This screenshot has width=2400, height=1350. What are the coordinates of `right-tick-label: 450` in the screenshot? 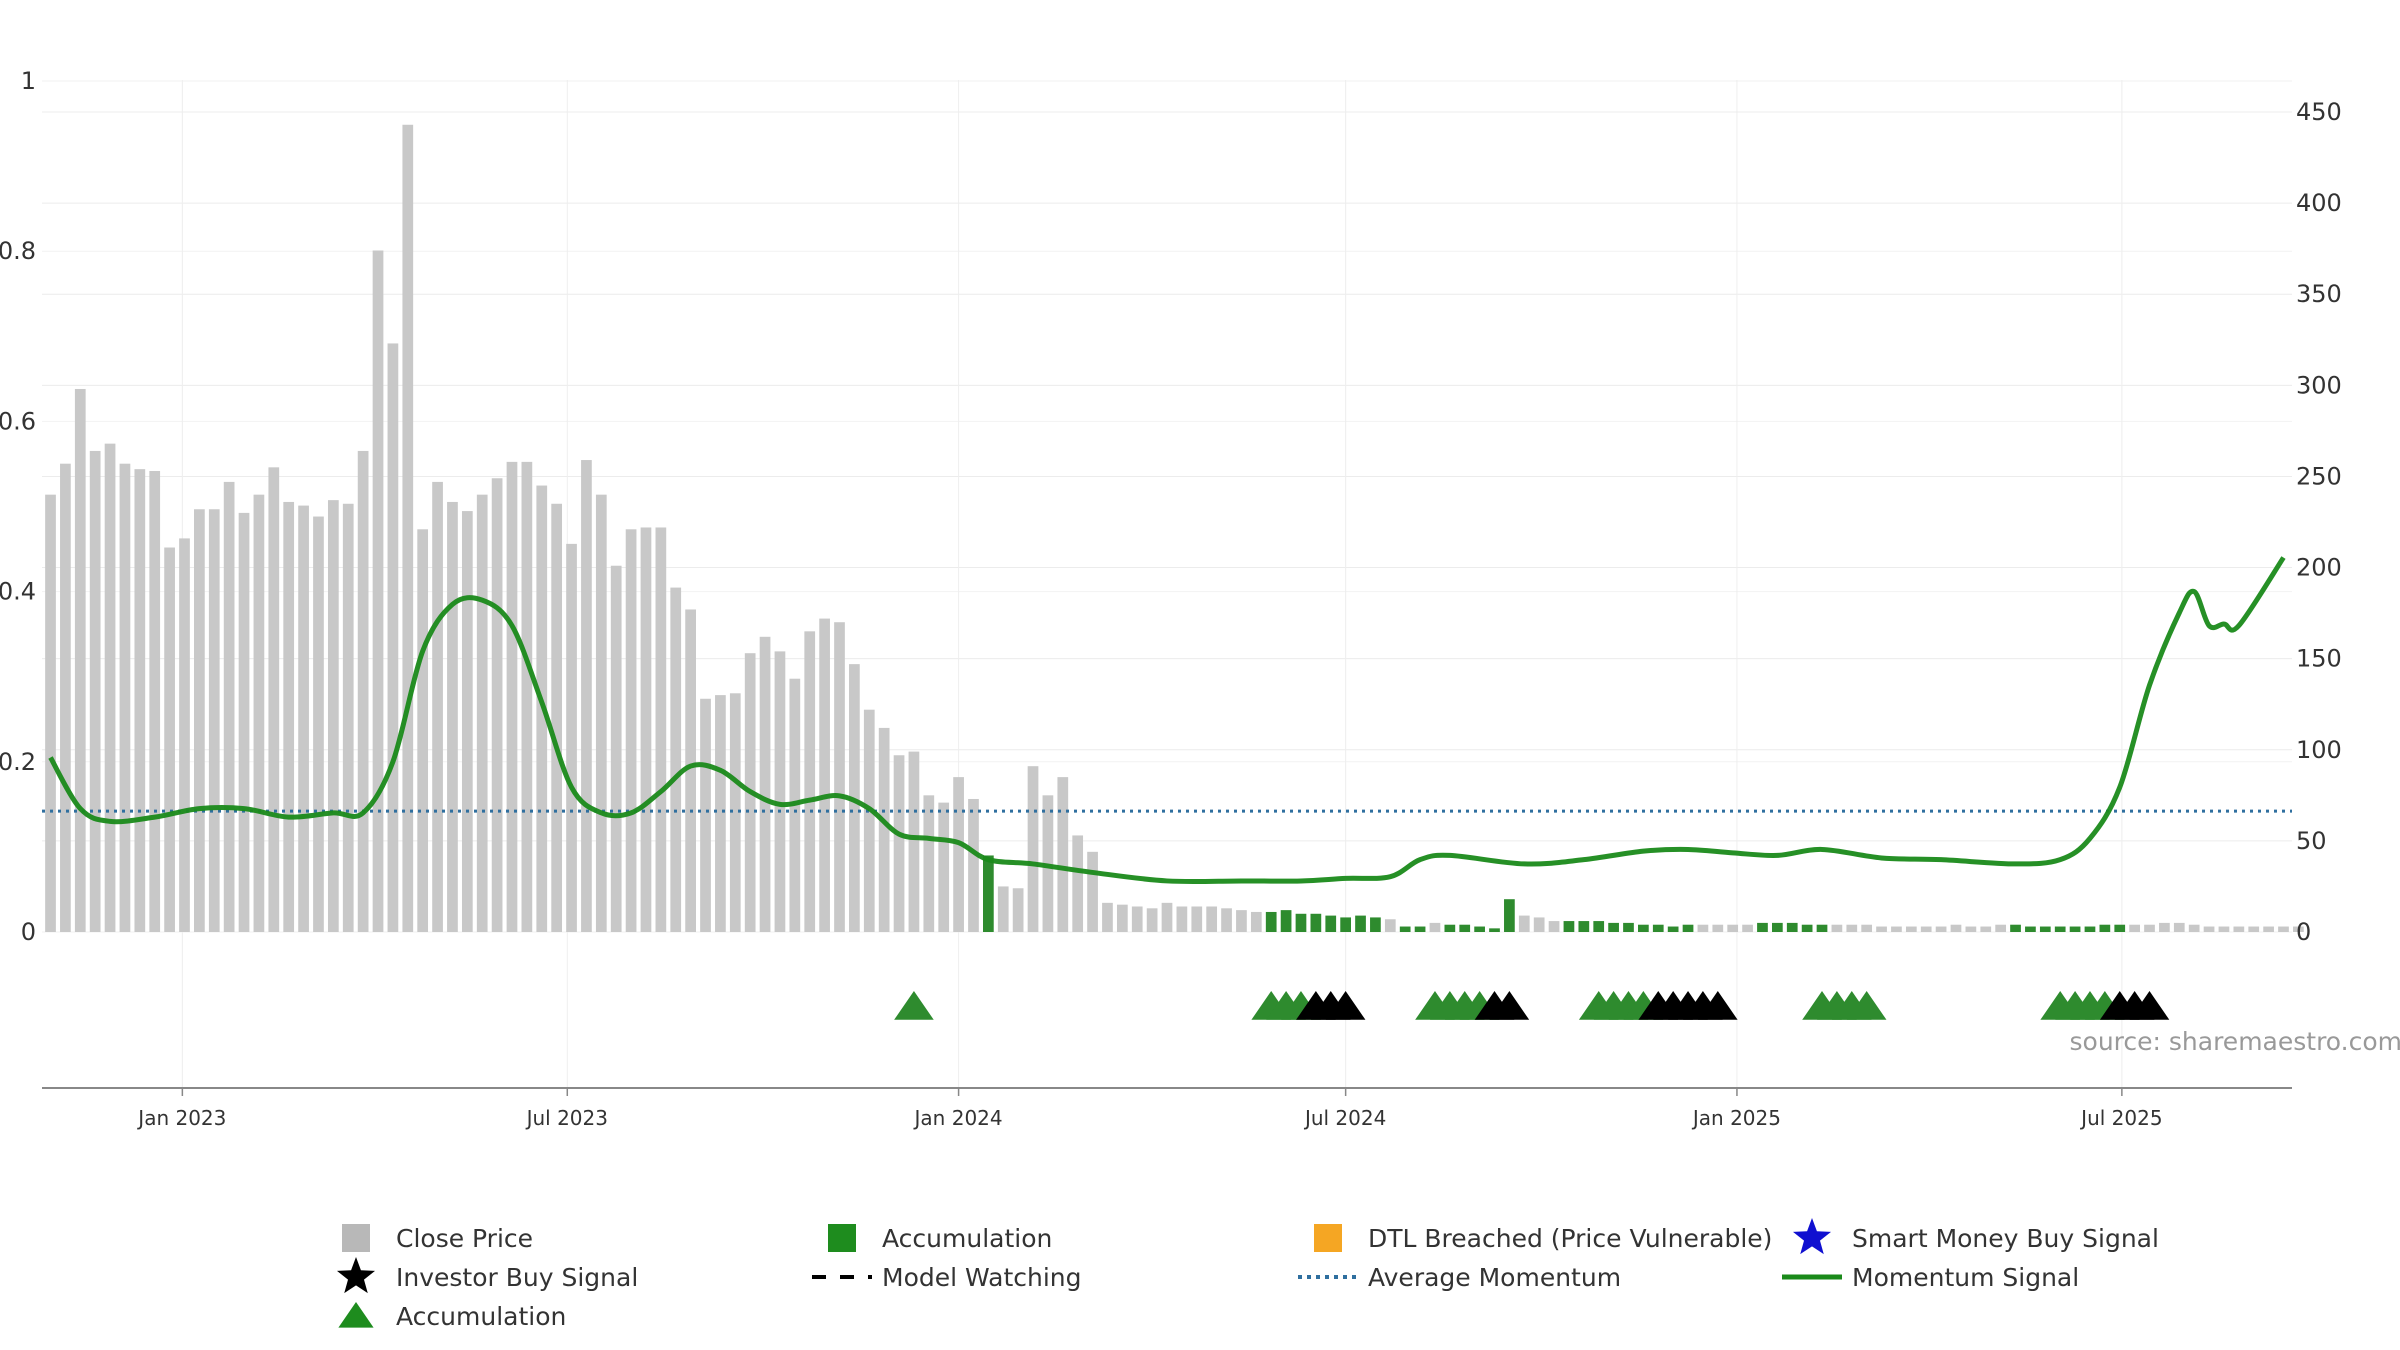 It's located at (2319, 112).